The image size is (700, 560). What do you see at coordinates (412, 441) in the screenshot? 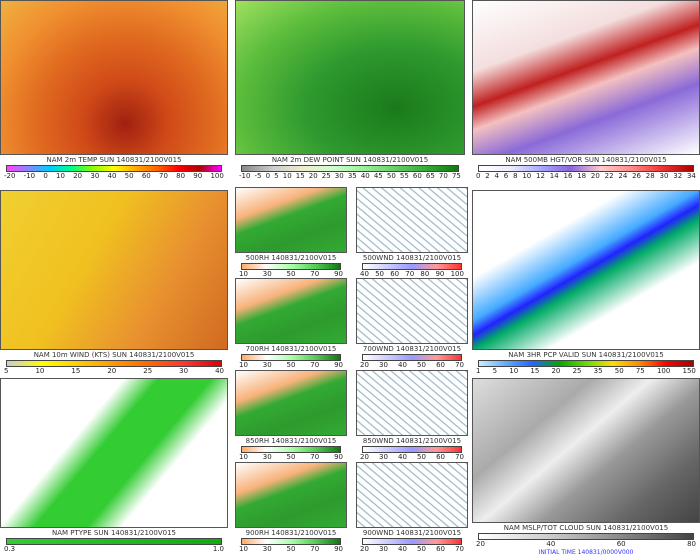
I see `panel-caption: 850WND 140831/2100V015` at bounding box center [412, 441].